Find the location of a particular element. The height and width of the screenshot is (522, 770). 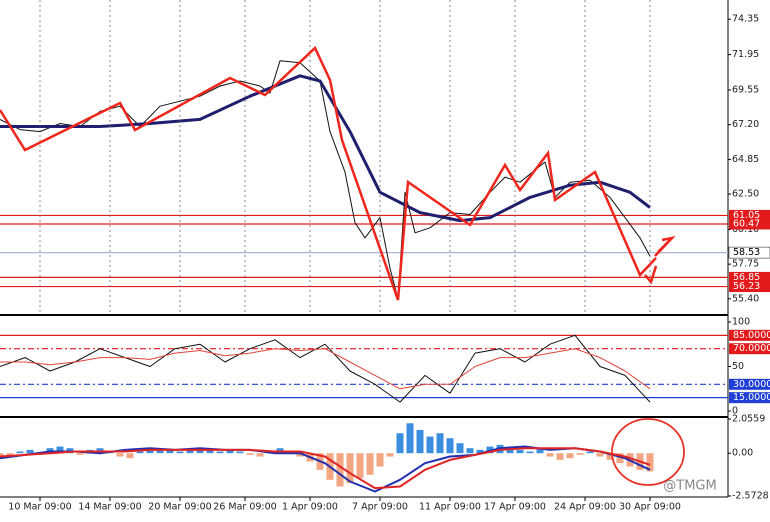

level-label: 61.05 is located at coordinates (746, 215).